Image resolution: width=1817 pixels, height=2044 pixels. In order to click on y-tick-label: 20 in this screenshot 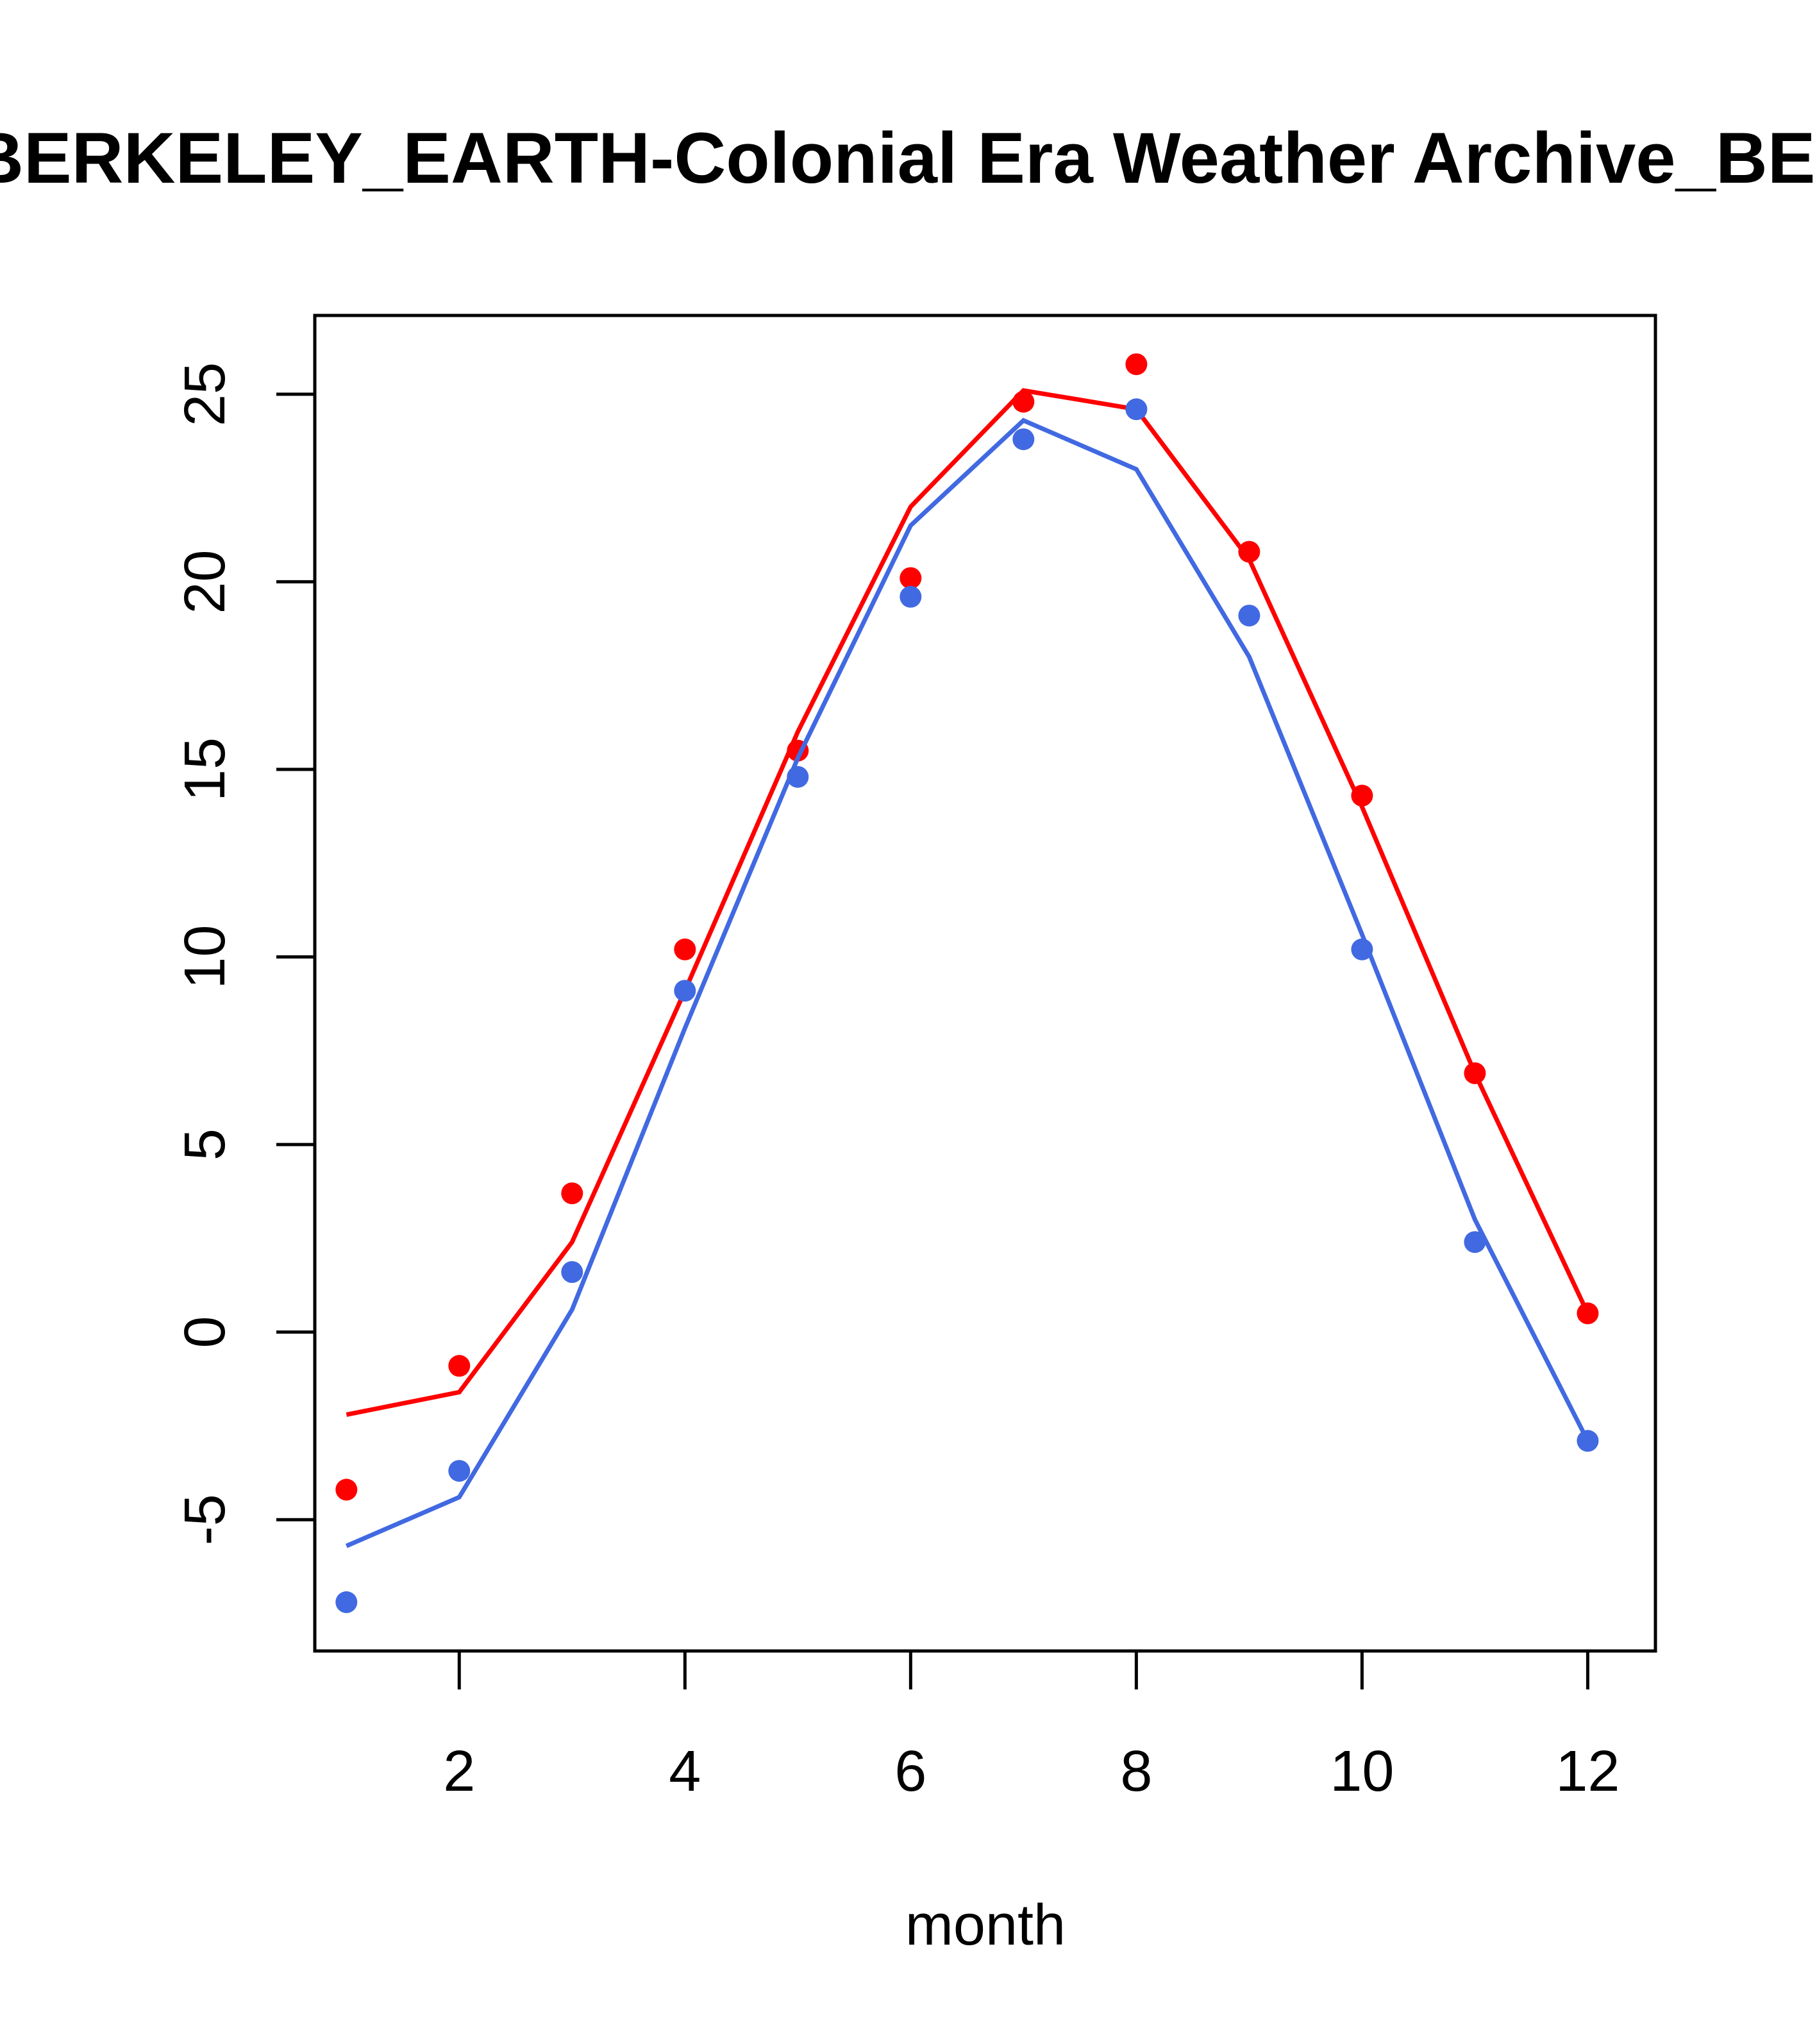, I will do `click(205, 581)`.